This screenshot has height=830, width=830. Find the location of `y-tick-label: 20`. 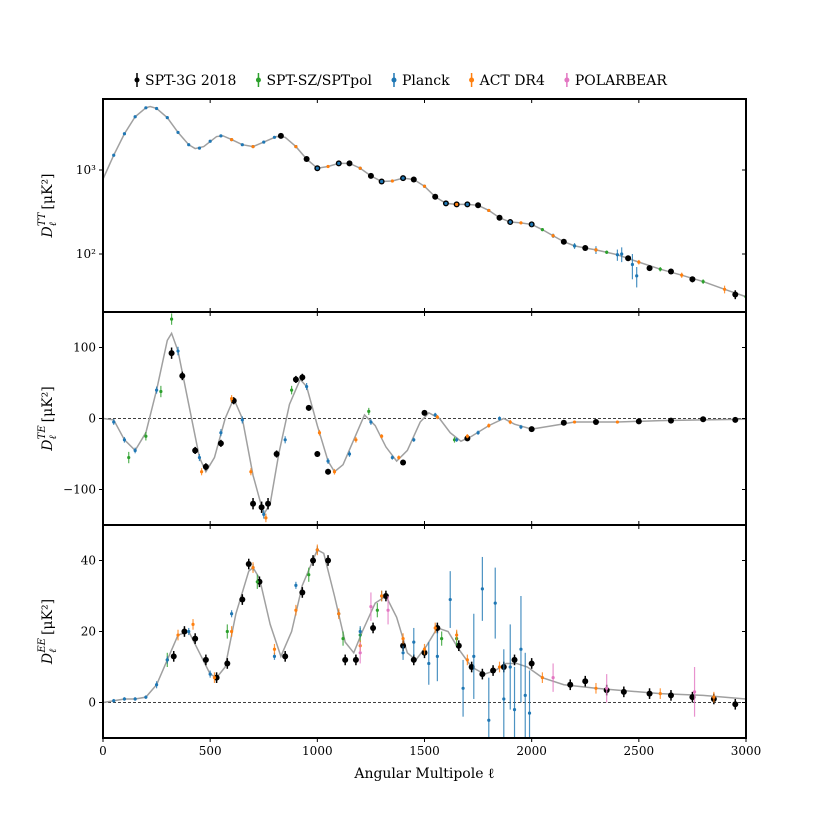

y-tick-label: 20 is located at coordinates (88, 632).